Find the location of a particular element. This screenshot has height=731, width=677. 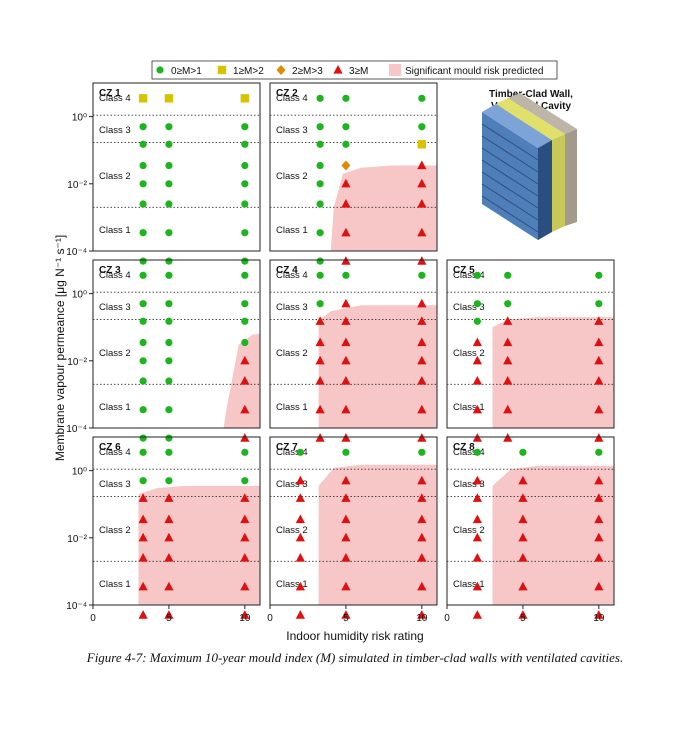

y-tick-label: 10⁰ is located at coordinates (79, 472).